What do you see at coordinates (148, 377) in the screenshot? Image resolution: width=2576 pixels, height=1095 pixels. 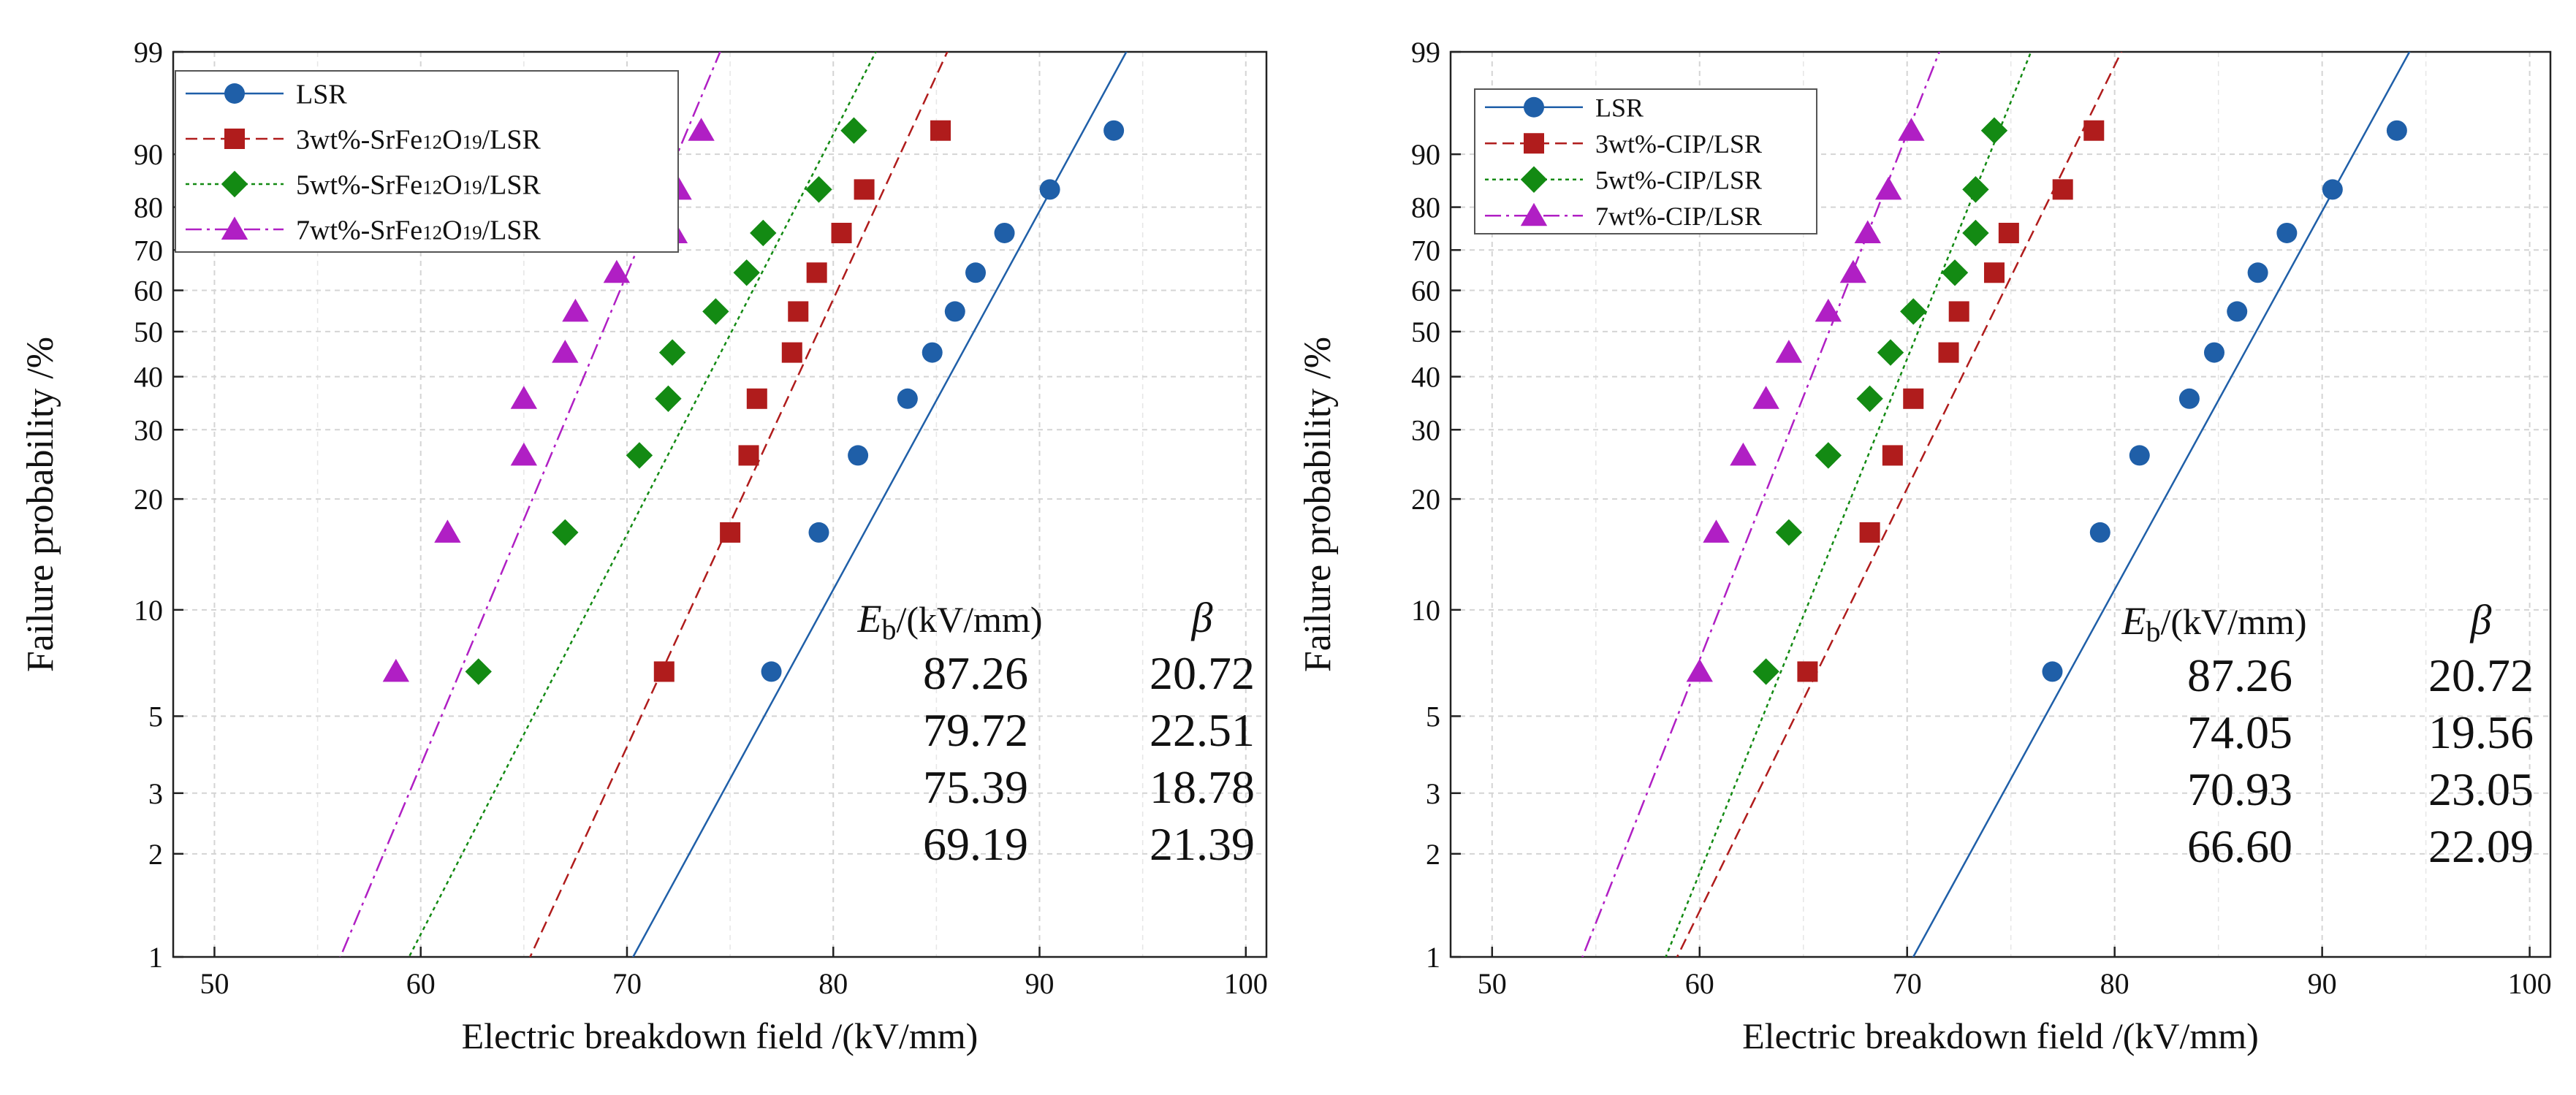 I see `y-tick-label: 40` at bounding box center [148, 377].